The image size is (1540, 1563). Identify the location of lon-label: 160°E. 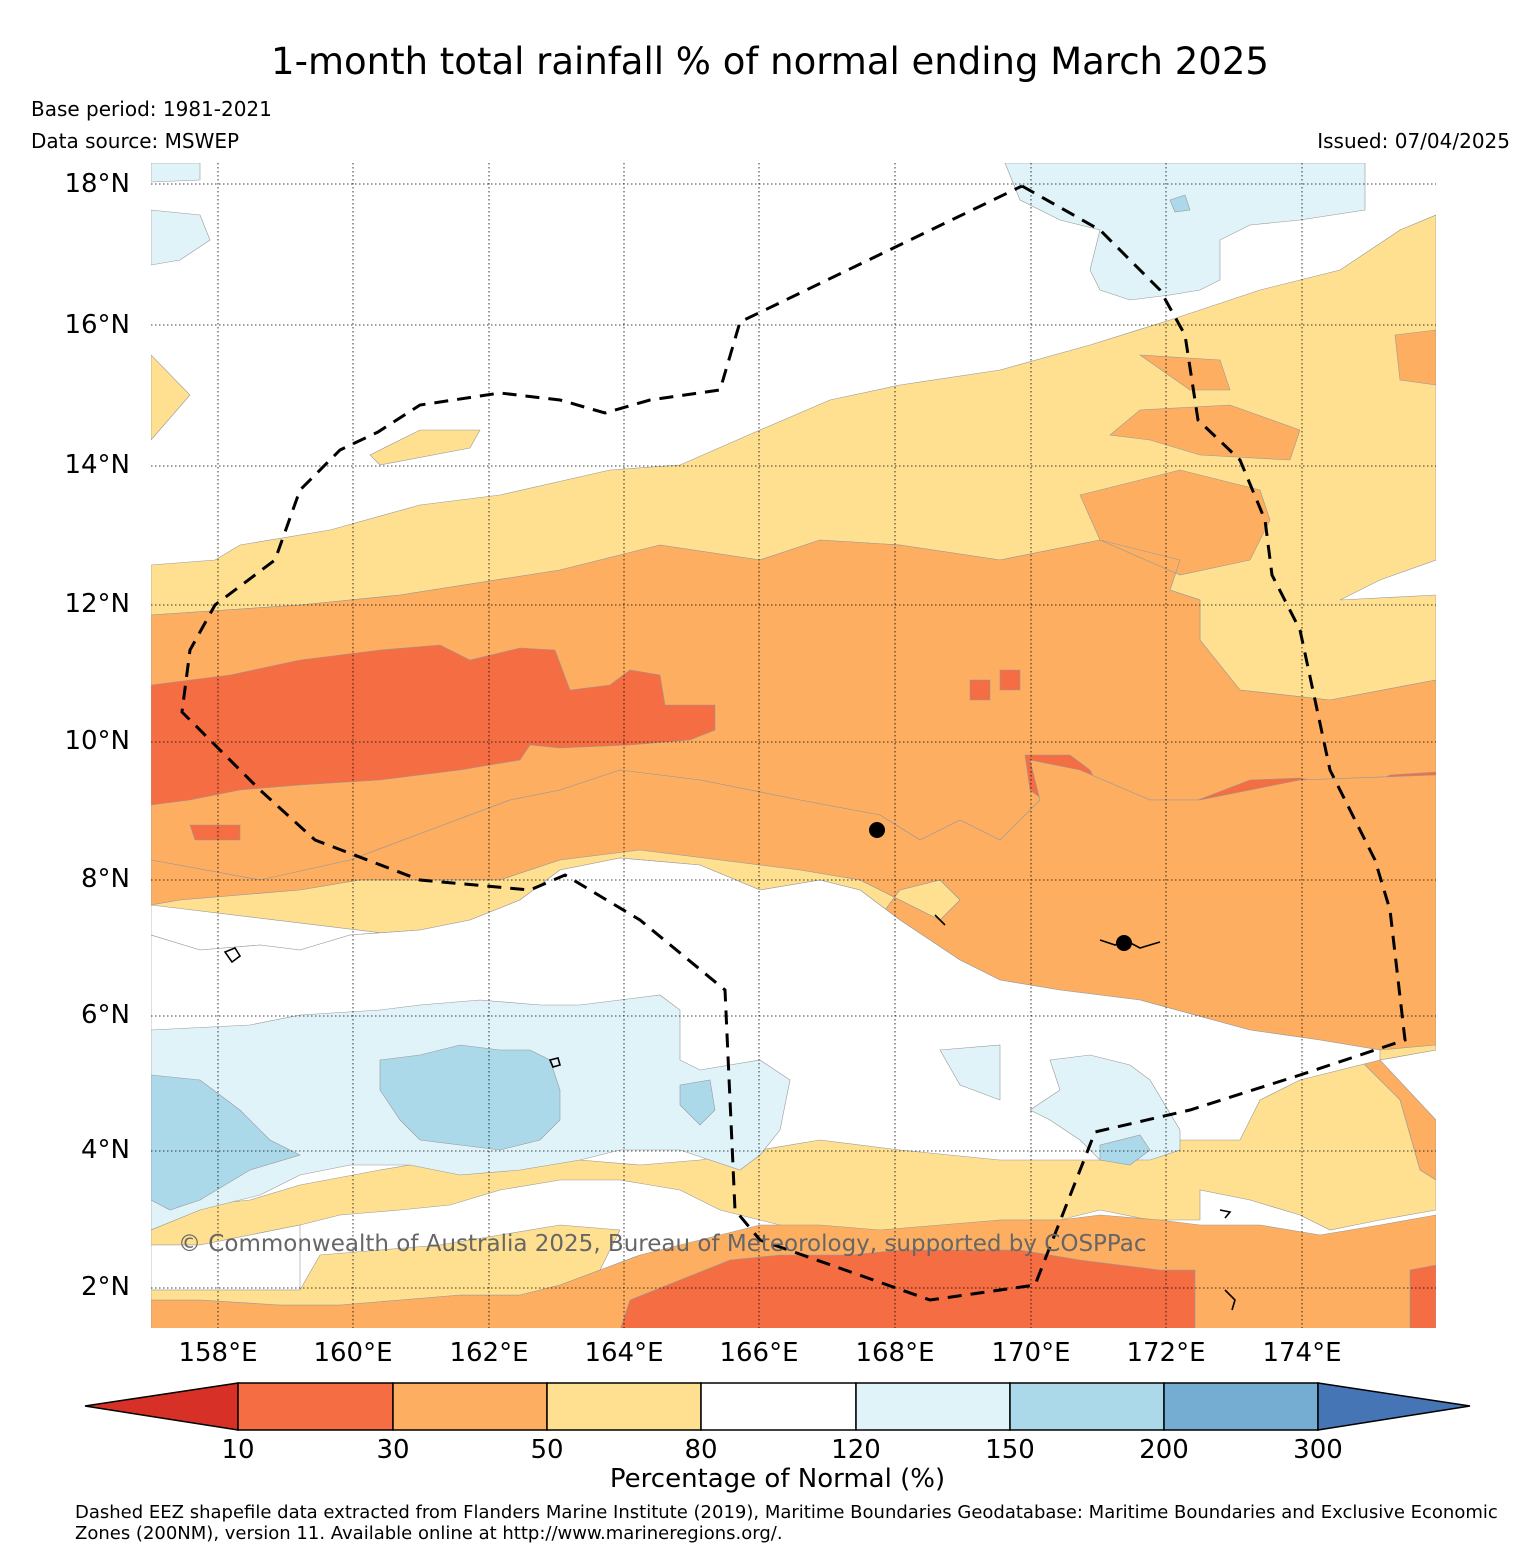
(353, 1353).